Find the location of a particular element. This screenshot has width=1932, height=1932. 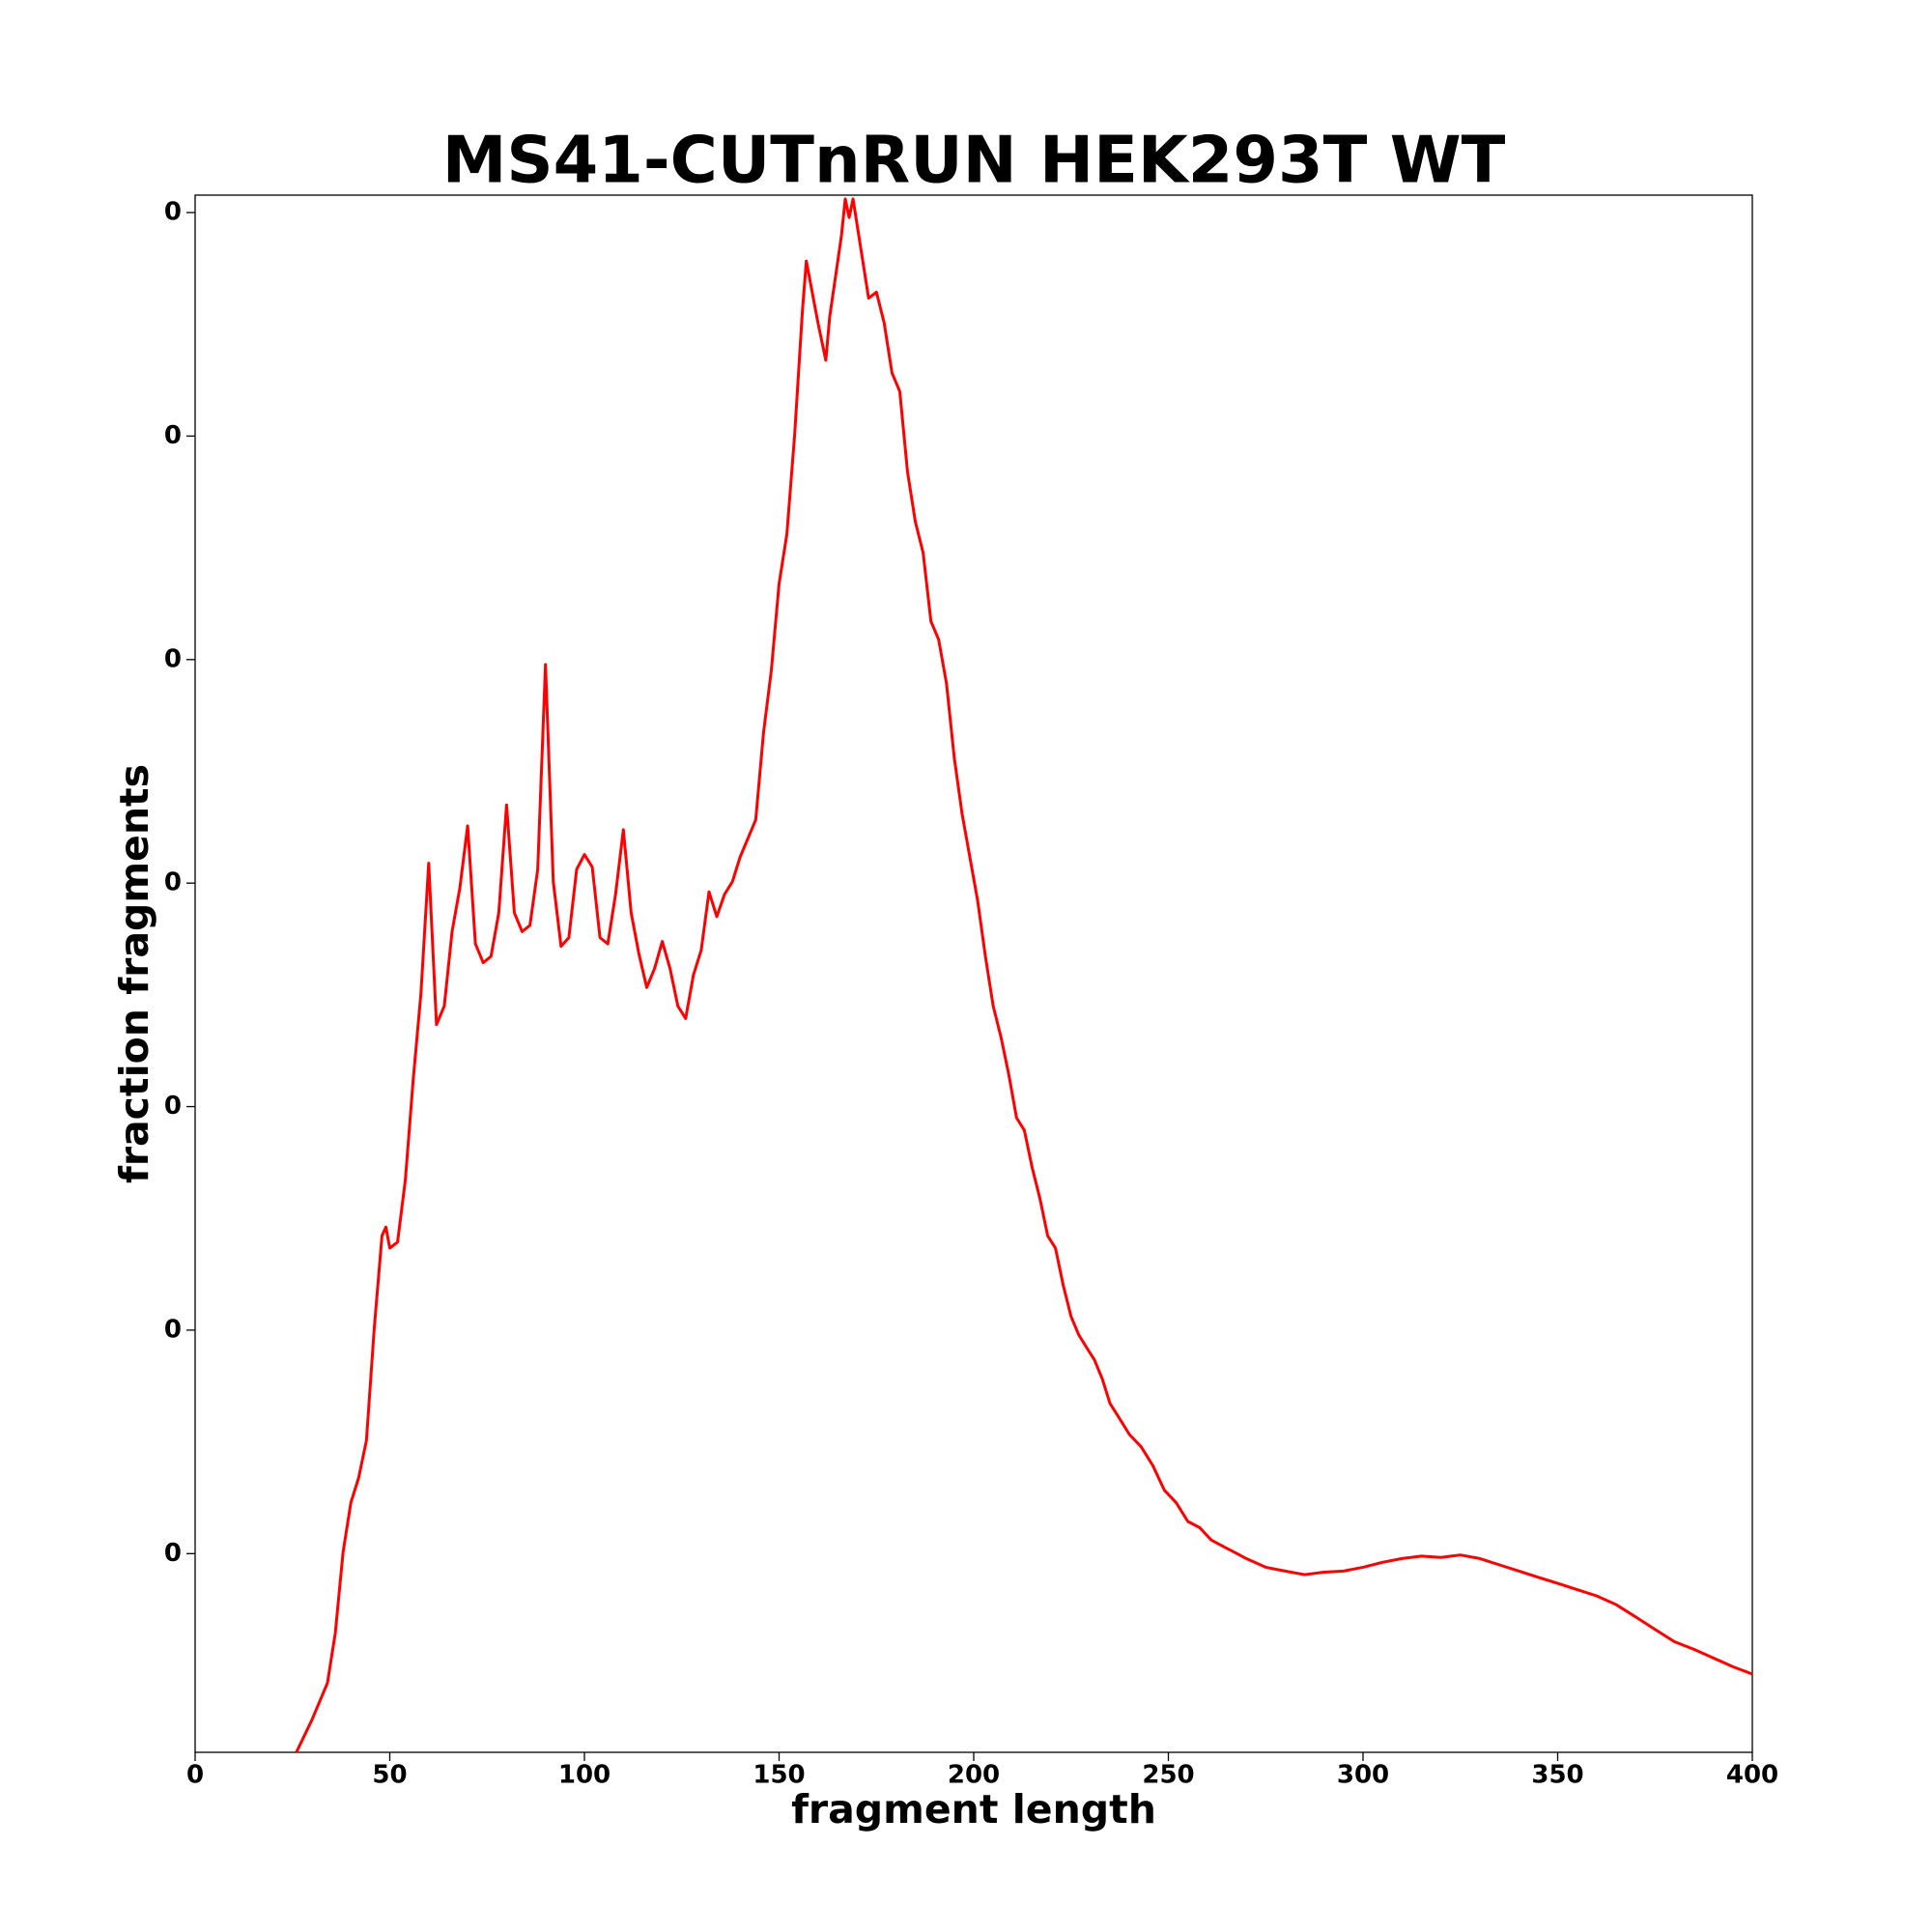

x-tick-label: 400 is located at coordinates (1752, 1775).